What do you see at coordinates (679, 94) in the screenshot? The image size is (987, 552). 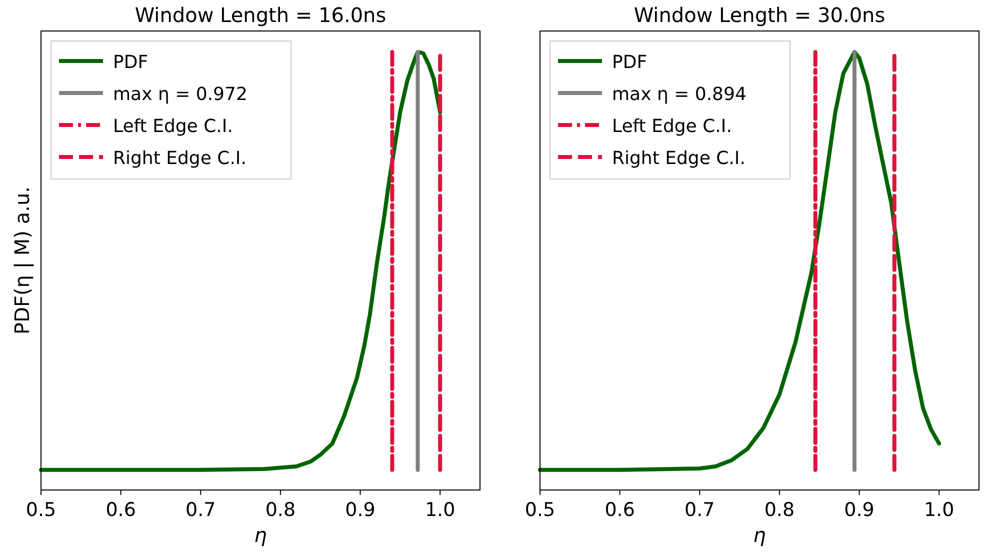 I see `legend-label: max η = 0.894` at bounding box center [679, 94].